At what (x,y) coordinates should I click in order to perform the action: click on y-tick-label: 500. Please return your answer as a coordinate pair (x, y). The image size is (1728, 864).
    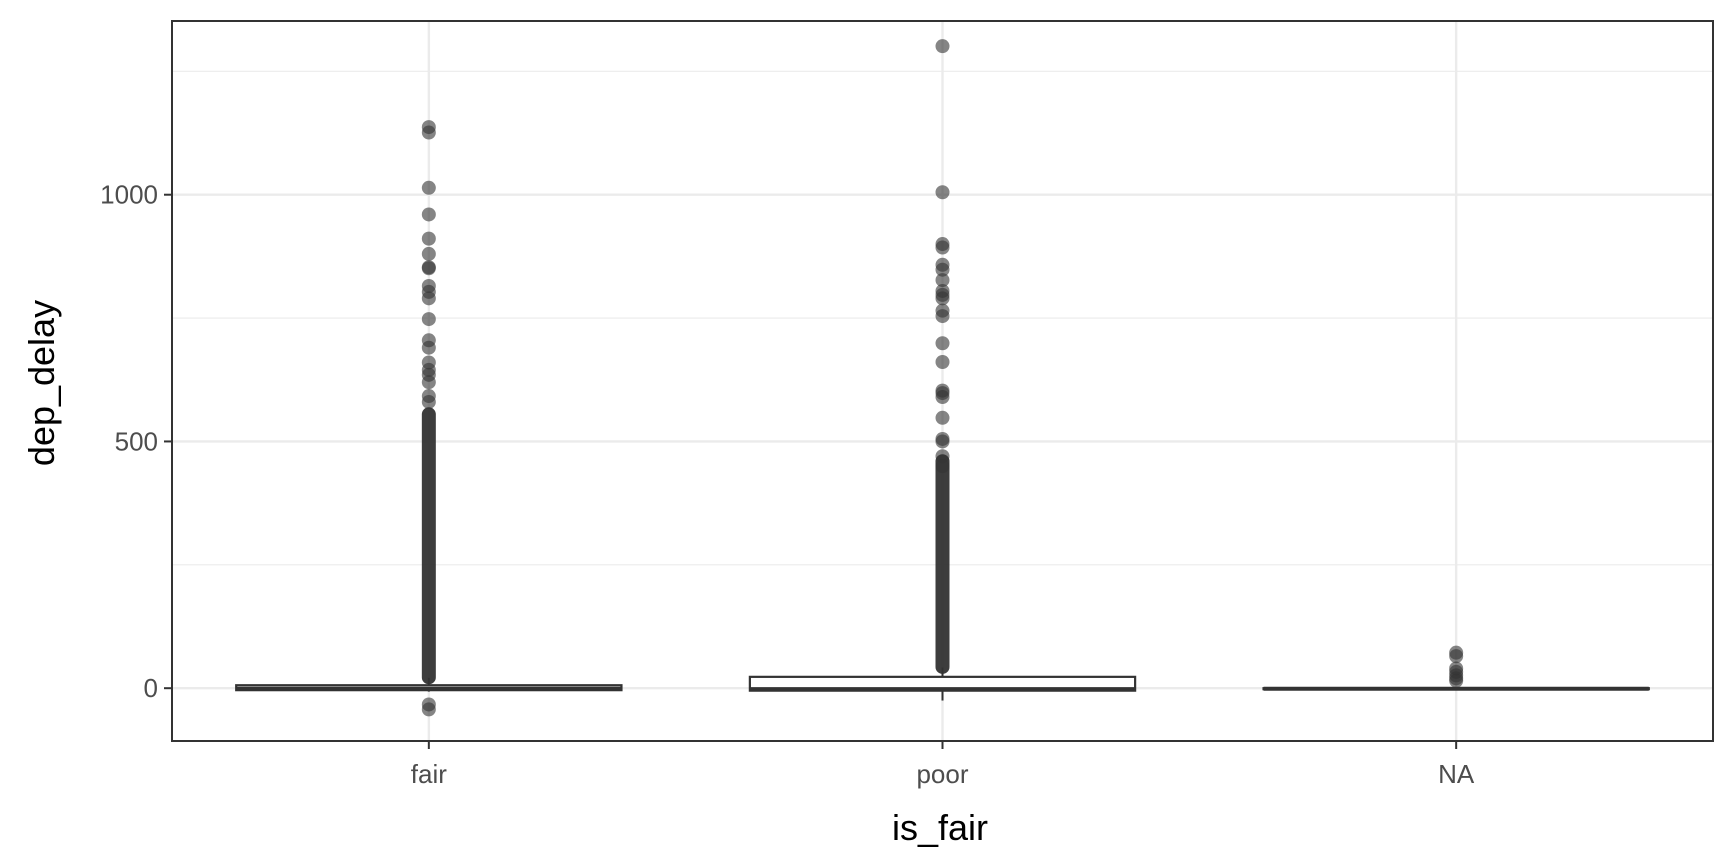
    Looking at the image, I should click on (136, 441).